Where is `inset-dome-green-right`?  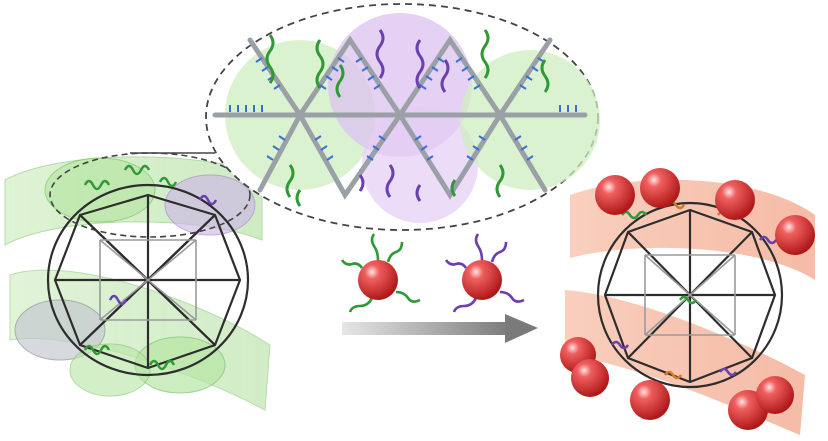 inset-dome-green-right is located at coordinates (530, 120).